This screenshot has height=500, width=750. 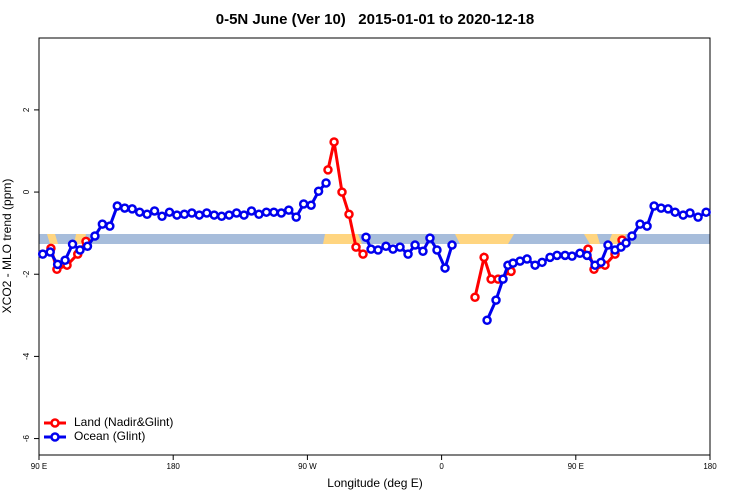 I want to click on x-tick-label: 90 W, so click(x=307, y=466).